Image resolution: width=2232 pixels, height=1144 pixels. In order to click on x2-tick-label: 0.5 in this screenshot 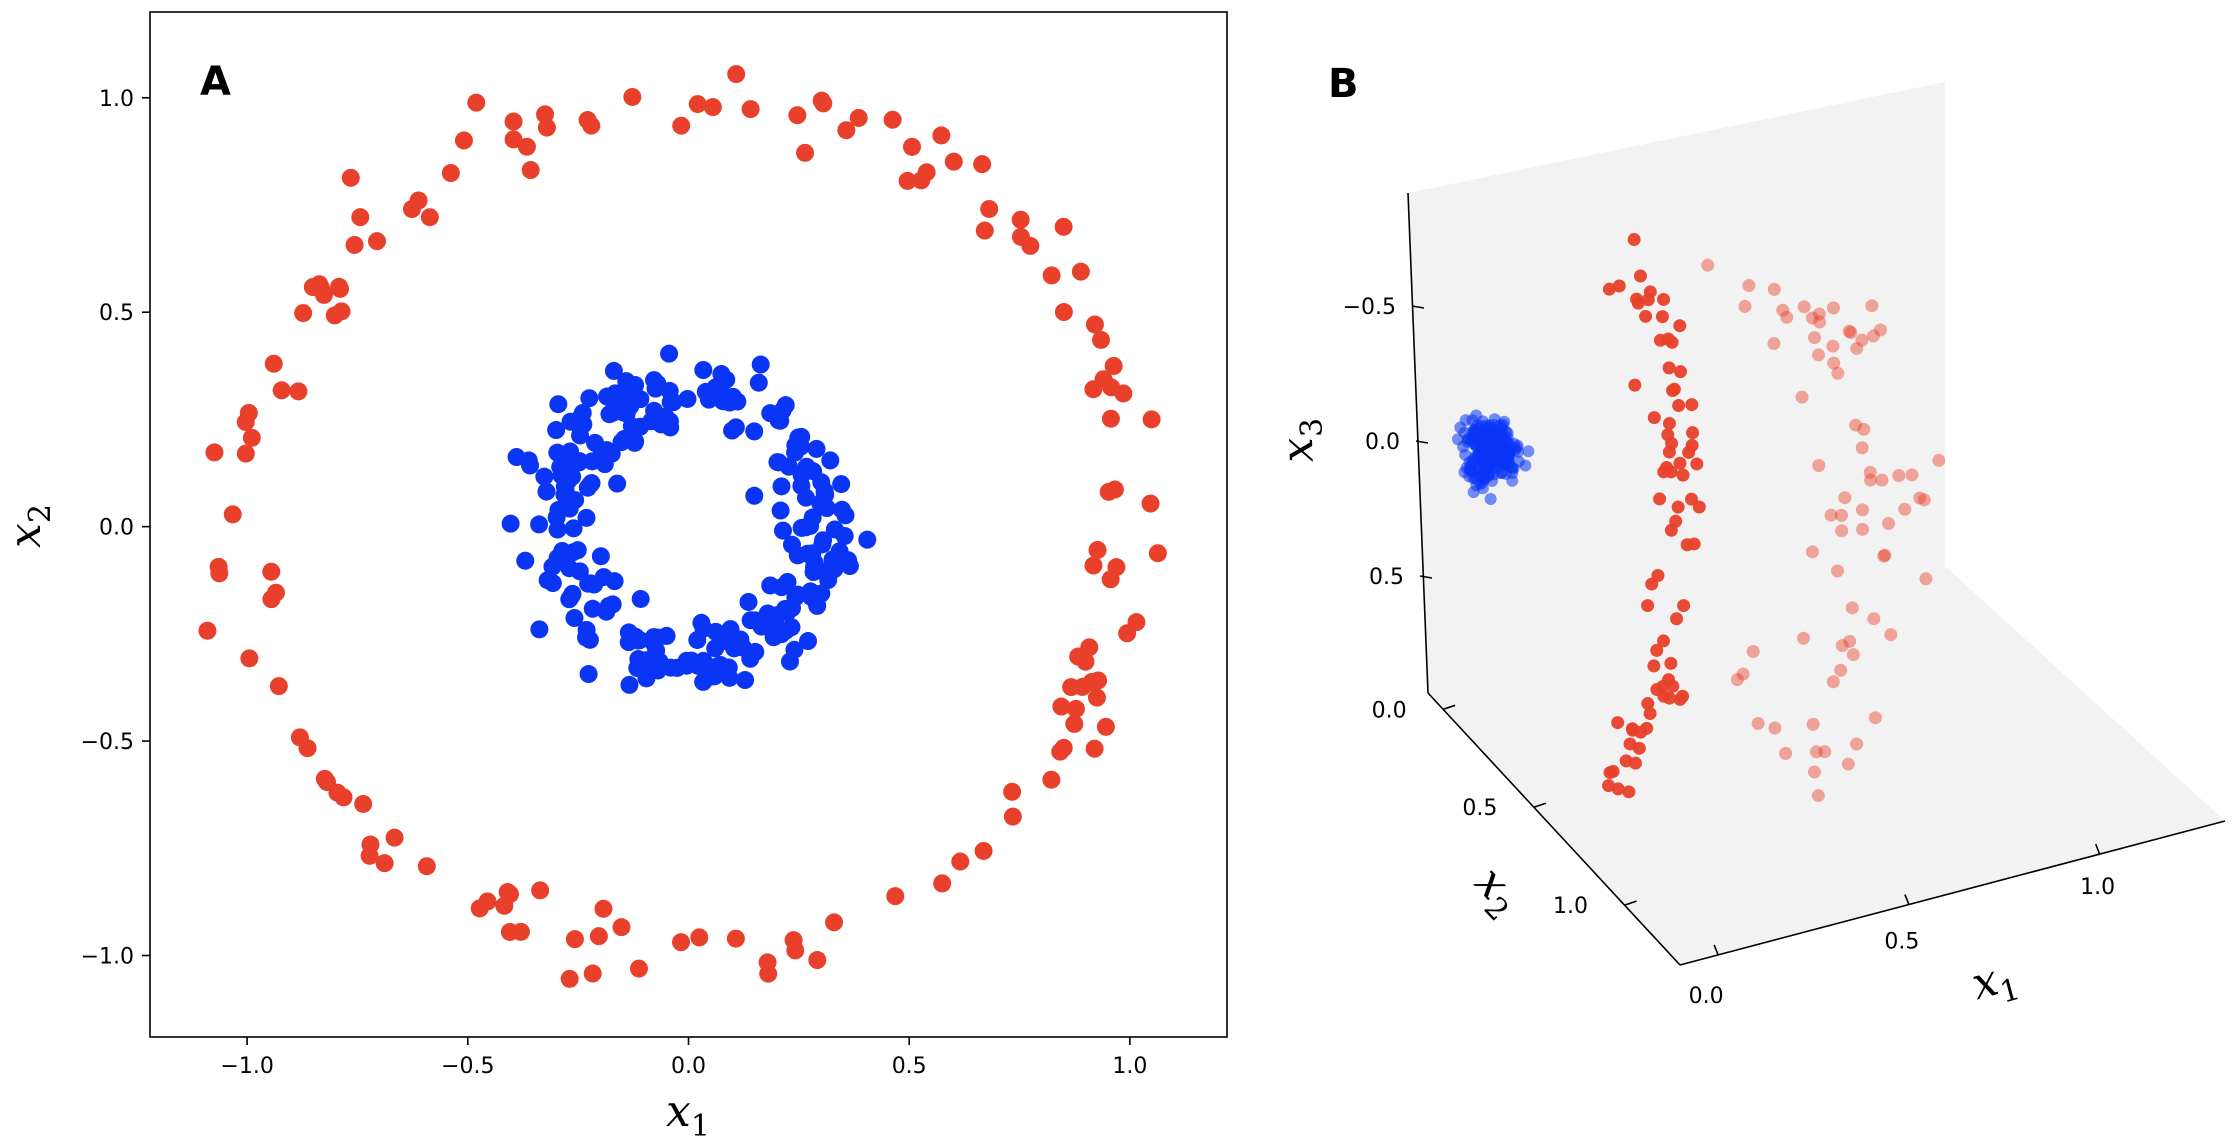, I will do `click(1479, 808)`.